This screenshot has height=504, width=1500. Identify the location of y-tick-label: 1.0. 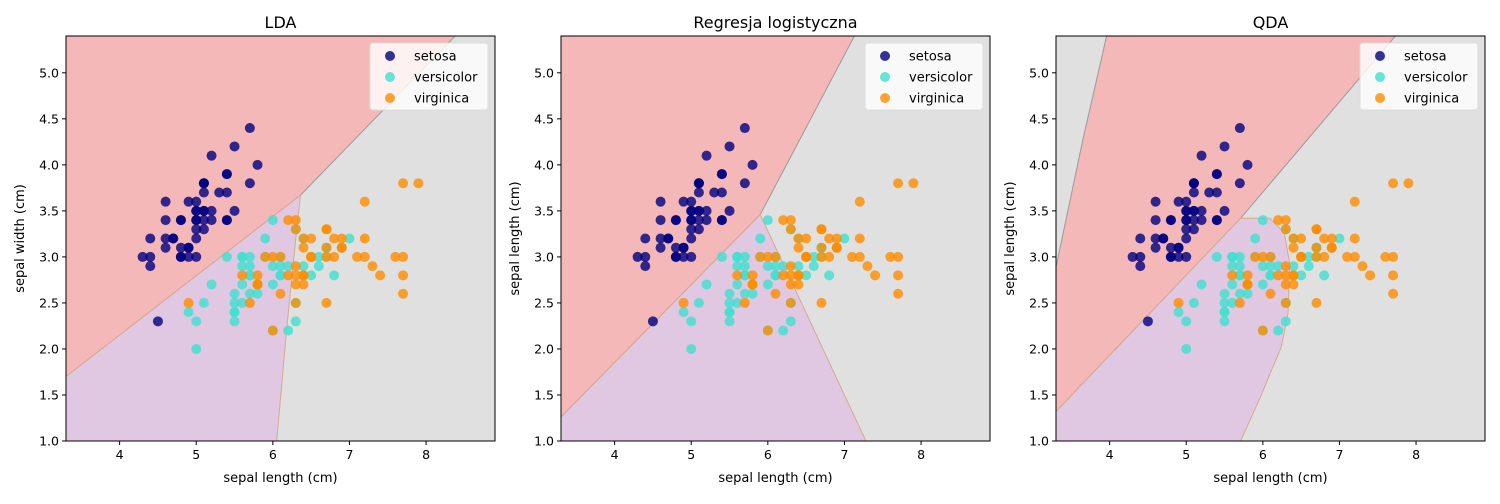
(49, 441).